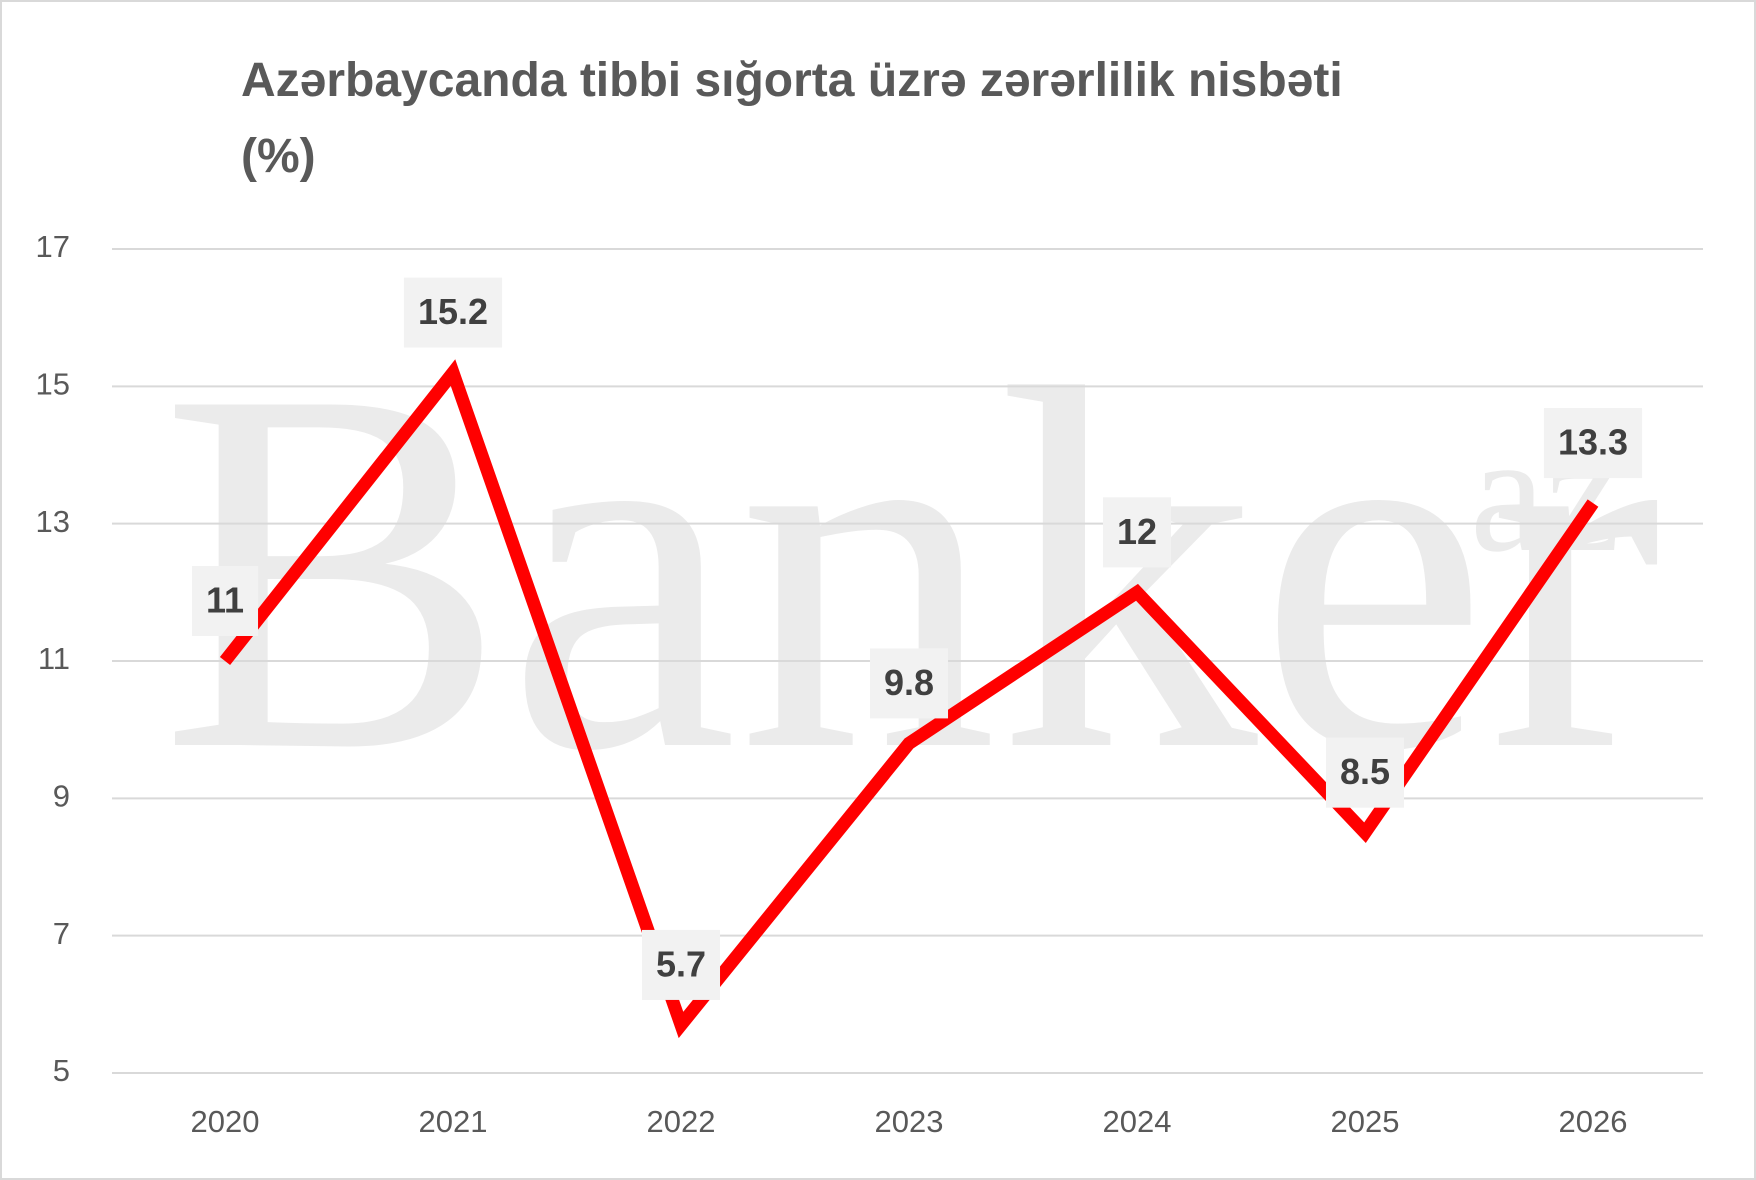  I want to click on data-label-group: 11, so click(225, 601).